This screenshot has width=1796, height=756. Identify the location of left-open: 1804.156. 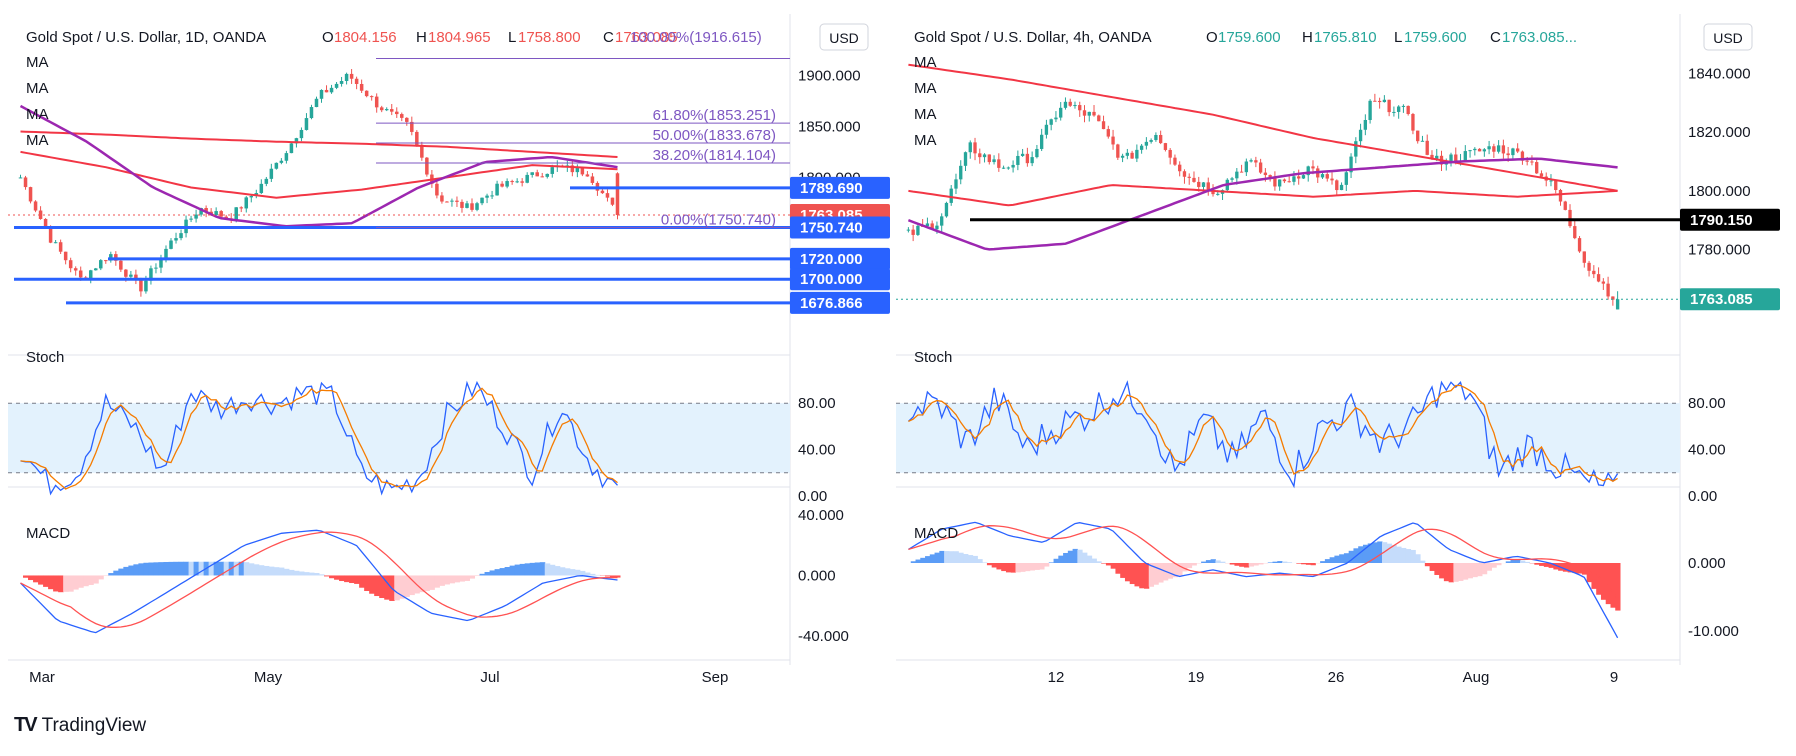
(365, 37).